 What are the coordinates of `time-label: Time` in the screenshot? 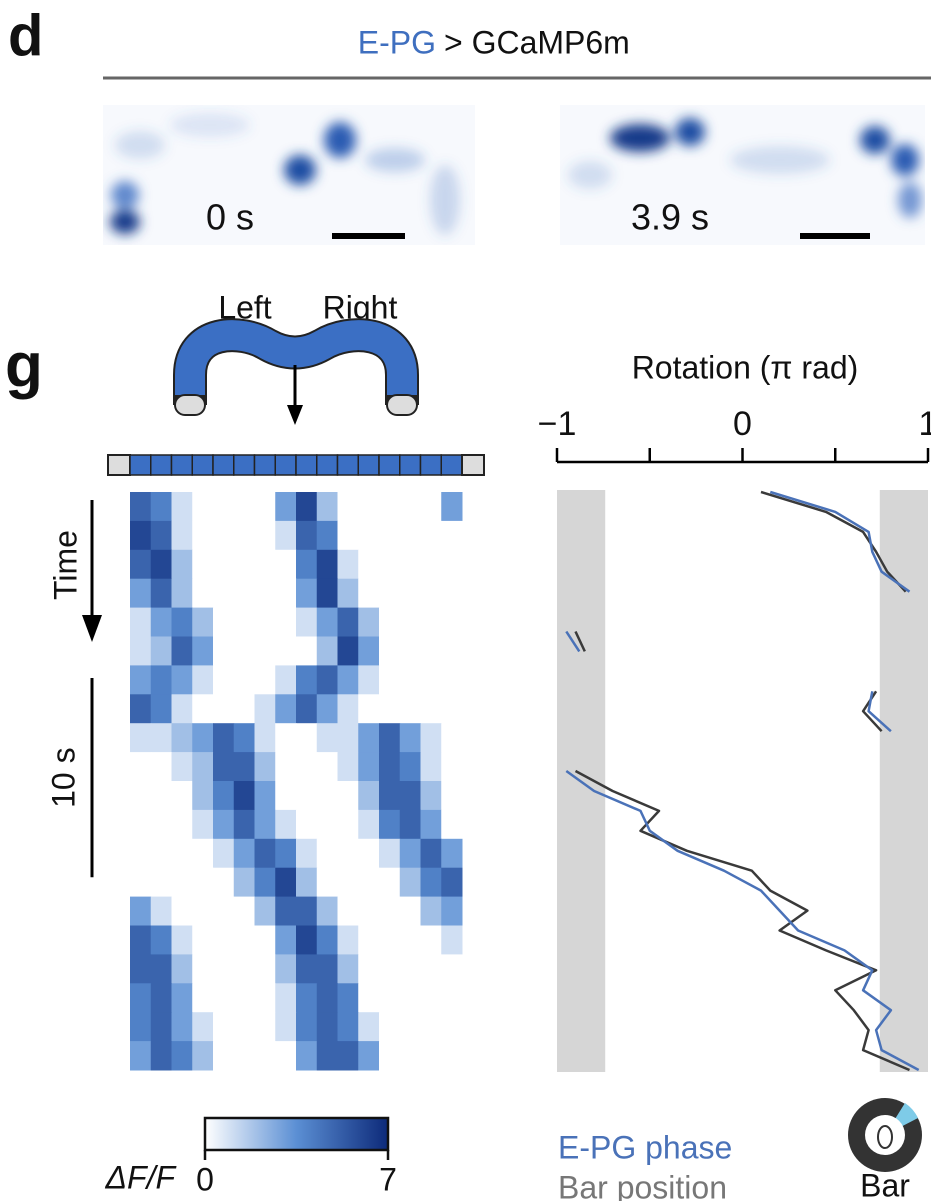 It's located at (65, 565).